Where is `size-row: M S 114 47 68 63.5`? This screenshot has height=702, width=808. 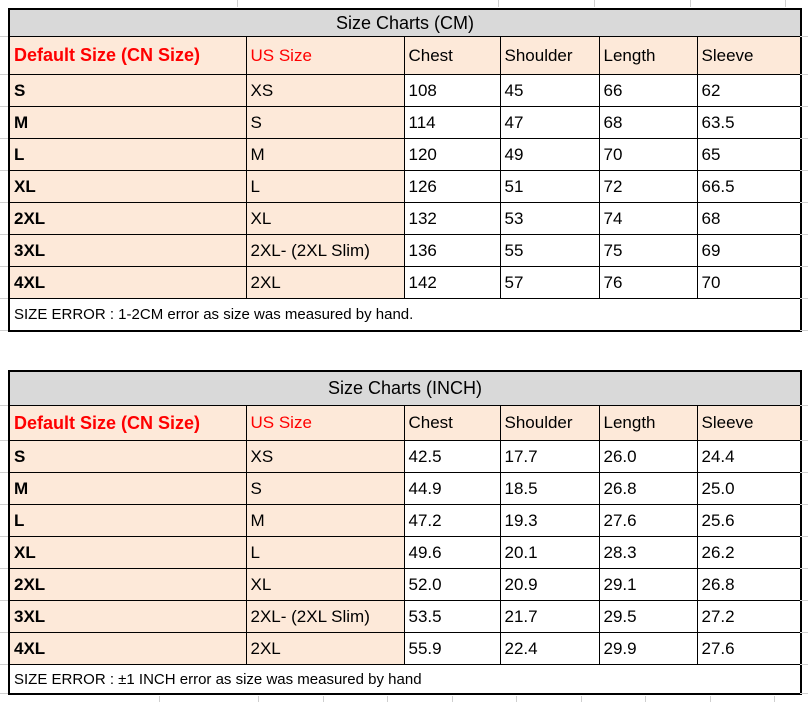 size-row: M S 114 47 68 63.5 is located at coordinates (405, 122).